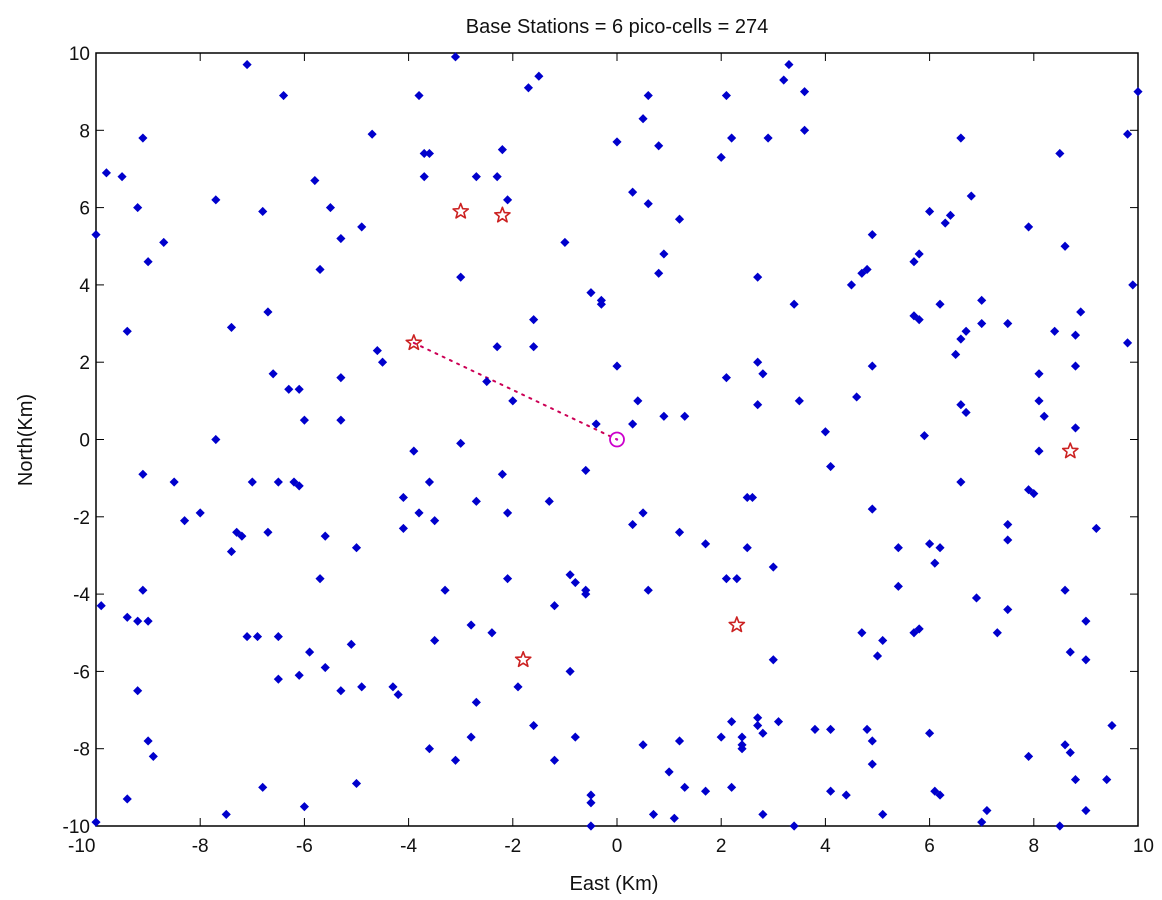 Image resolution: width=1162 pixels, height=900 pixels. What do you see at coordinates (84, 441) in the screenshot?
I see `y-tick-label: 0` at bounding box center [84, 441].